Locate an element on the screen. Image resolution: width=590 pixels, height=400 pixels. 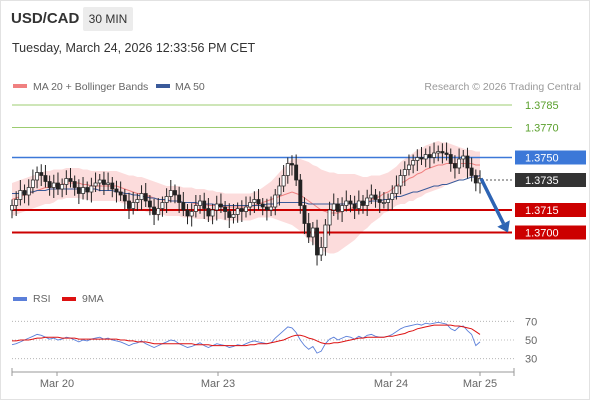
rsi-tick-70: 70 is located at coordinates (531, 322).